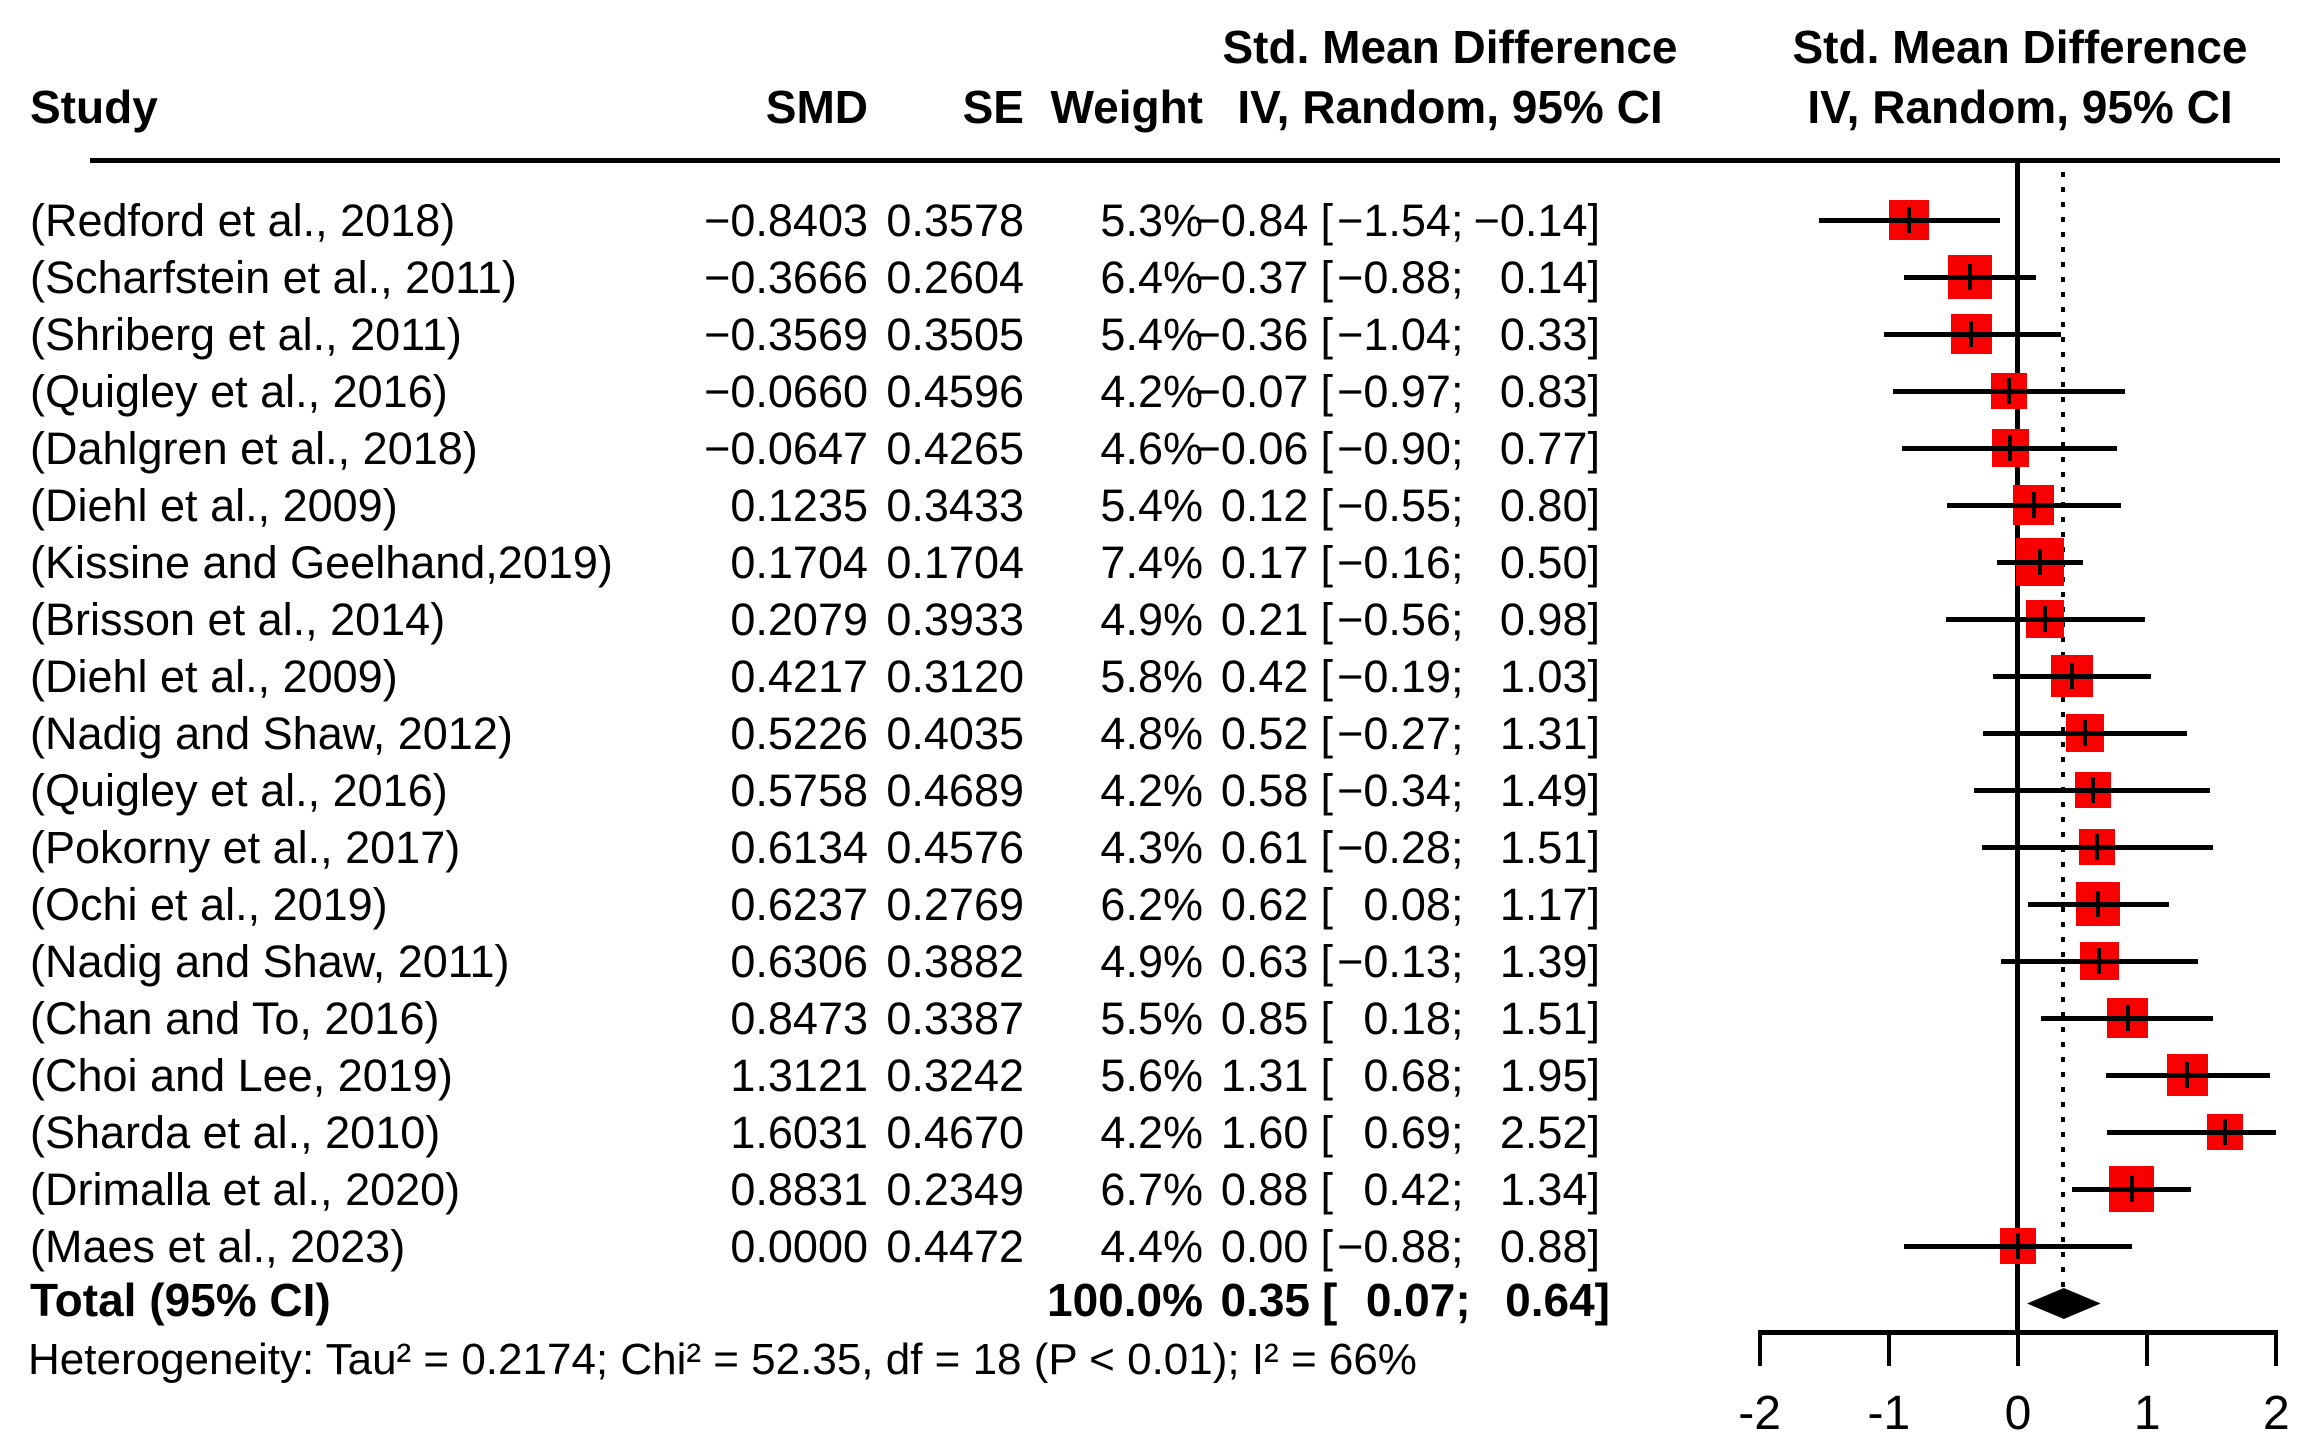  Describe the element at coordinates (1543, 904) in the screenshot. I see `ci-upper: 1.17` at that location.